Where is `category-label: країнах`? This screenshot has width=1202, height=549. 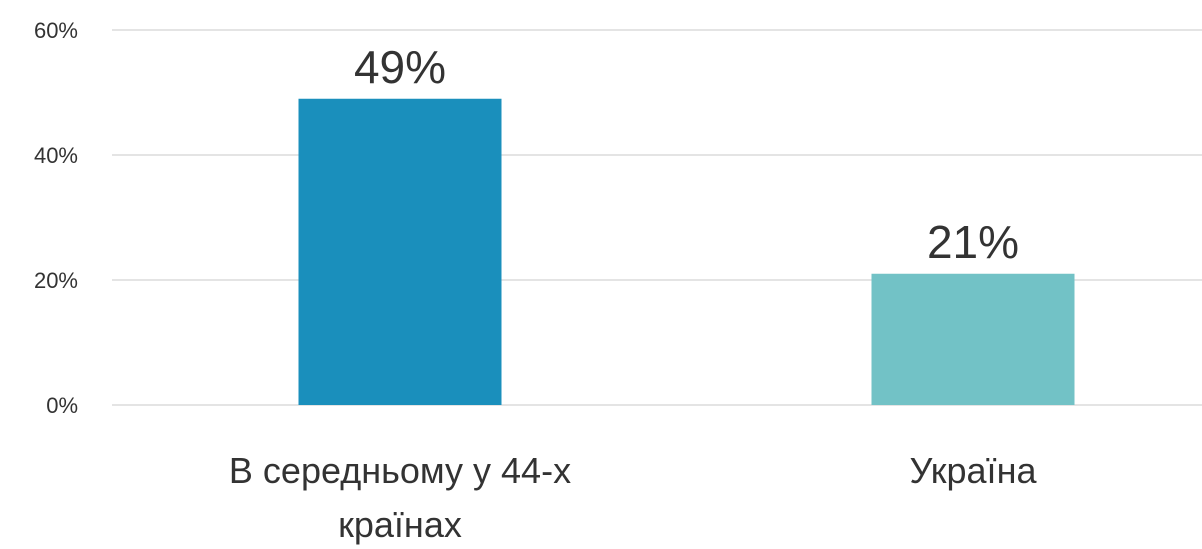 category-label: країнах is located at coordinates (400, 524).